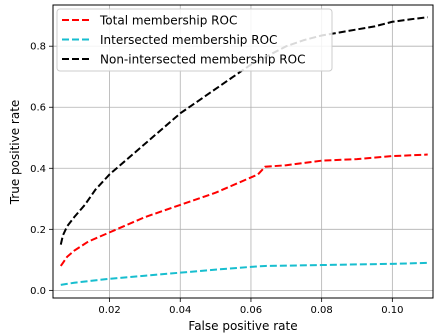 Image resolution: width=440 pixels, height=336 pixels. I want to click on y-axis-label: True positive rate, so click(15, 153).